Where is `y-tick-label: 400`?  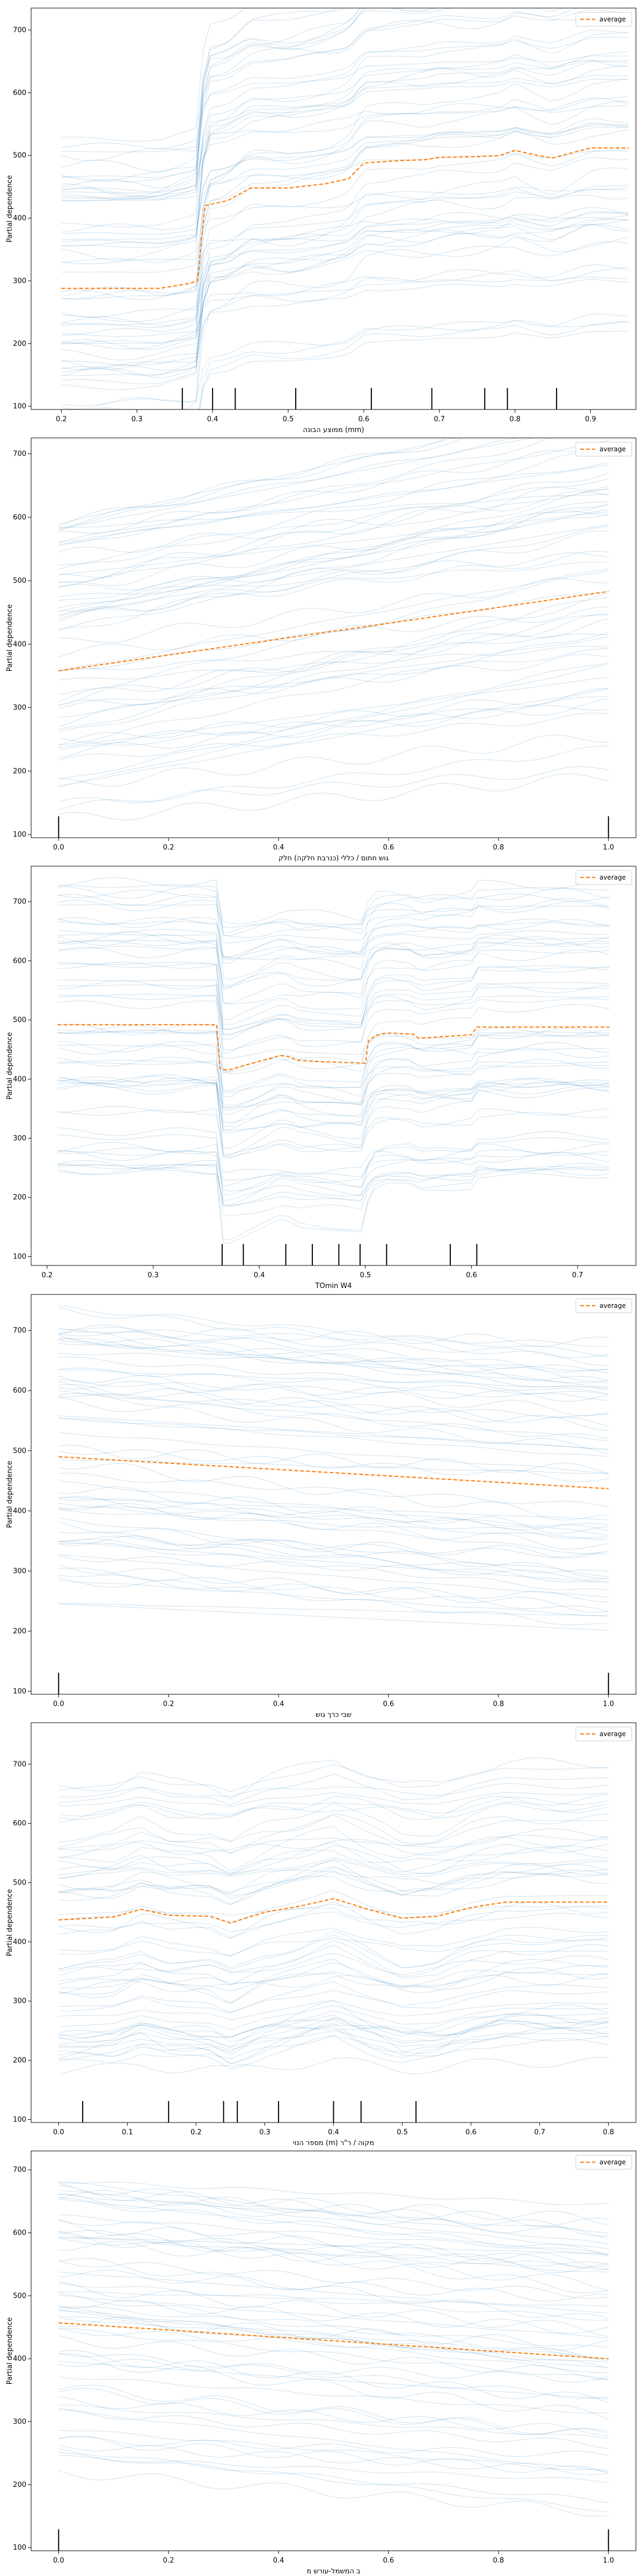
y-tick-label: 400 is located at coordinates (19, 1511).